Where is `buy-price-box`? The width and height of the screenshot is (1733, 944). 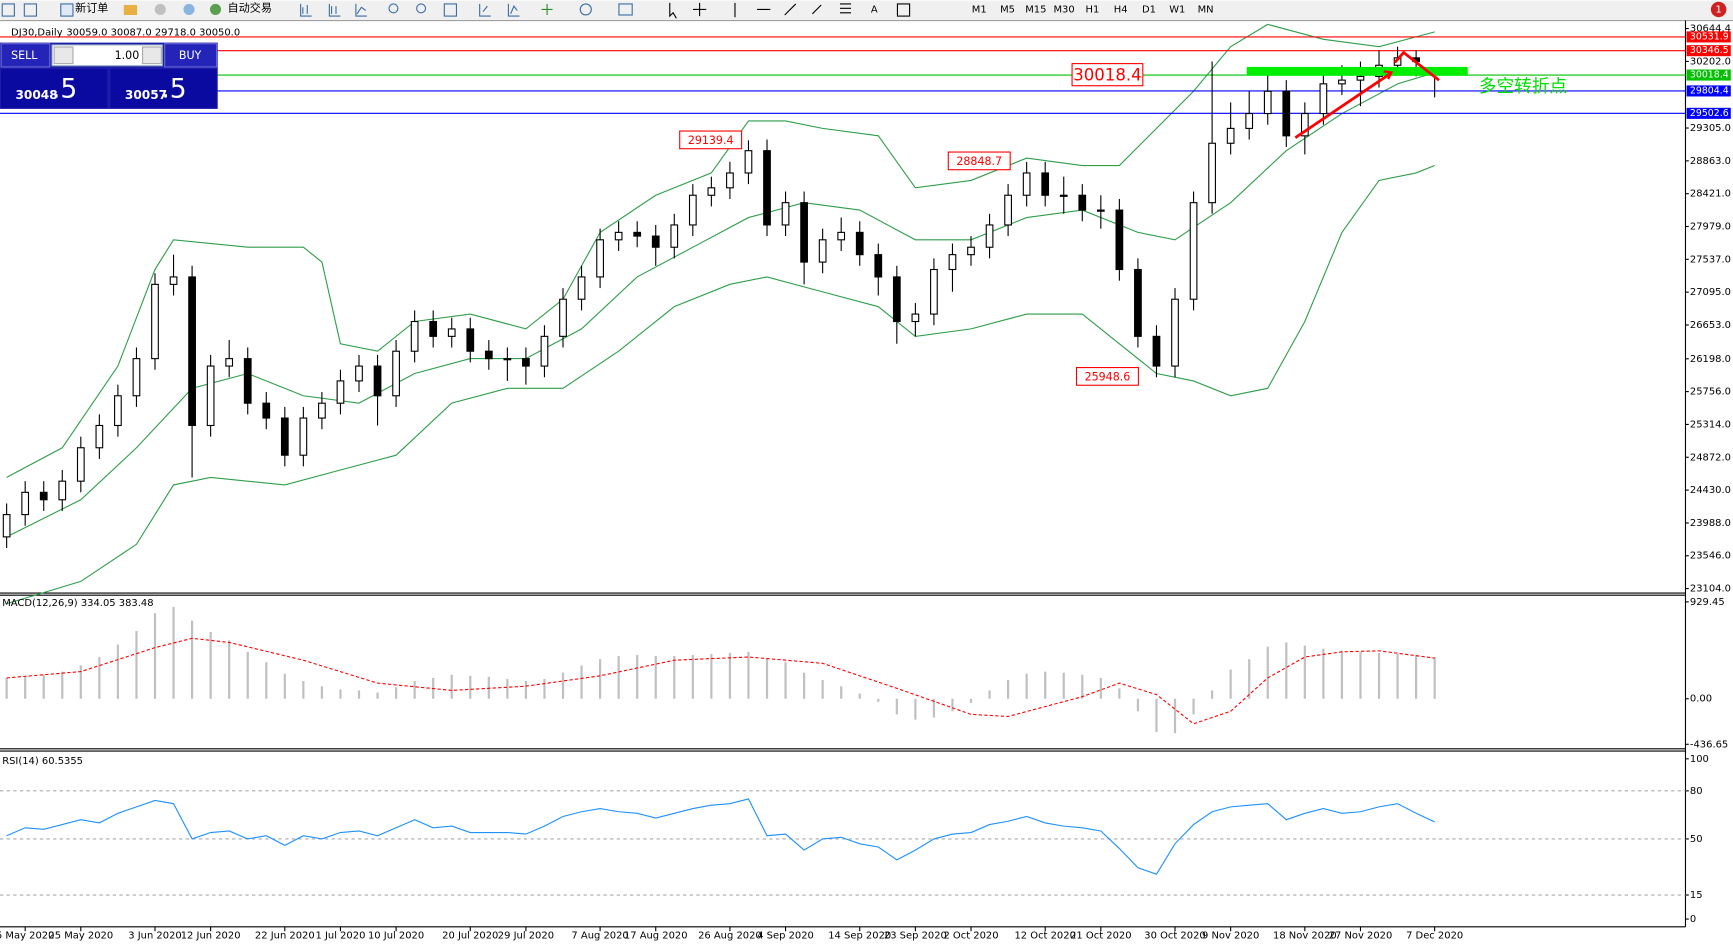
buy-price-box is located at coordinates (163, 88).